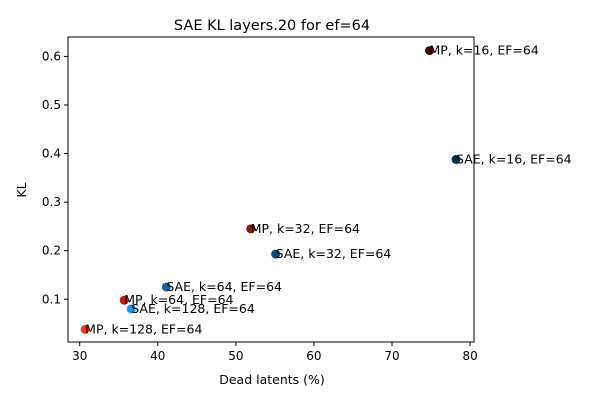 The width and height of the screenshot is (600, 400). What do you see at coordinates (79, 356) in the screenshot?
I see `x-tick-label: 30` at bounding box center [79, 356].